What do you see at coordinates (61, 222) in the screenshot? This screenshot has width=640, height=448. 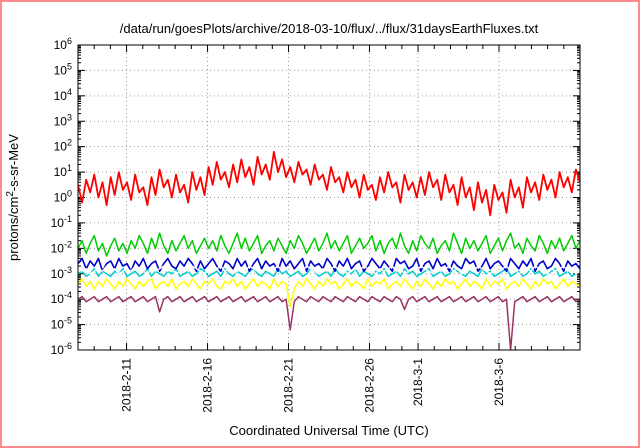 I see `y-tick-label: 10⁻¹` at bounding box center [61, 222].